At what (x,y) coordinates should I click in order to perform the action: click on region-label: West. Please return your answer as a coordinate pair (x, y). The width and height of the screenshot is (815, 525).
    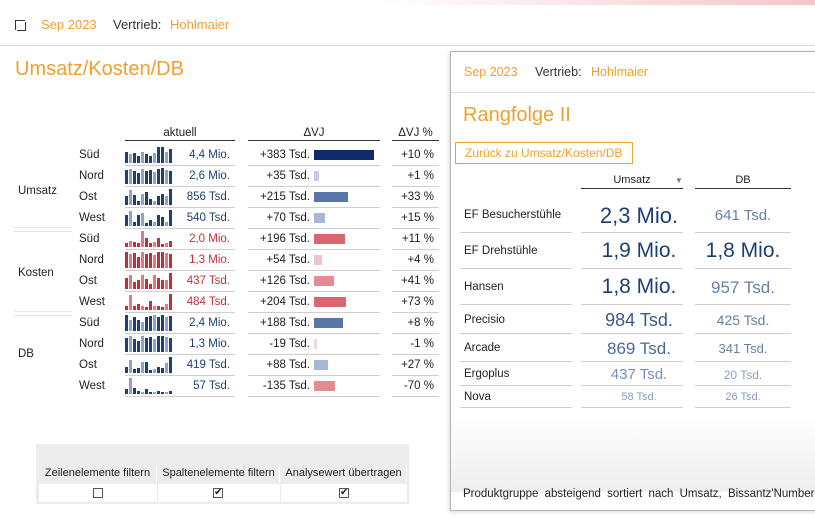
    Looking at the image, I should click on (92, 302).